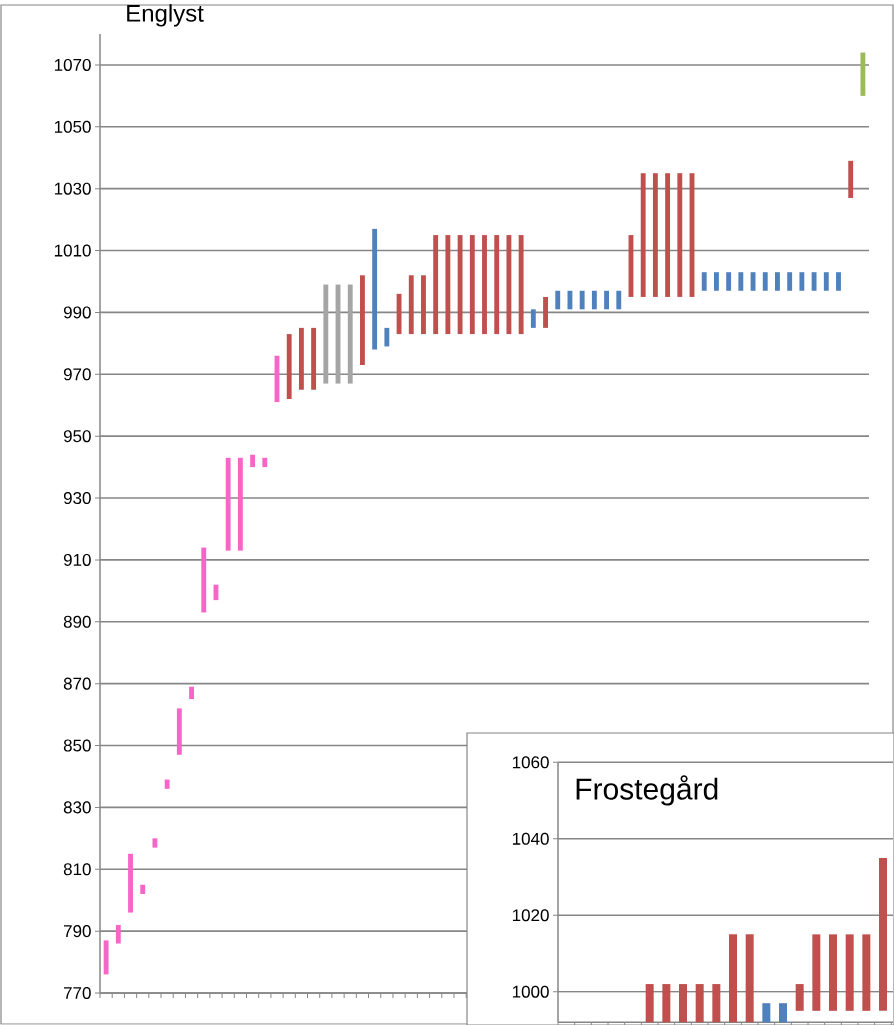 The image size is (894, 1025). What do you see at coordinates (647, 790) in the screenshot?
I see `chart-title: Frostegård` at bounding box center [647, 790].